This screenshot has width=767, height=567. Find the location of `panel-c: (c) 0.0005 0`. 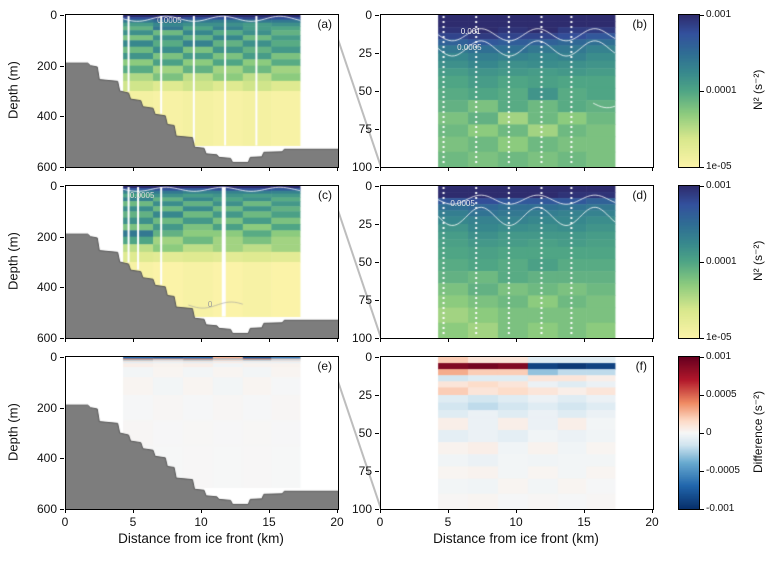

panel-c: (c) 0.0005 0 is located at coordinates (202, 262).